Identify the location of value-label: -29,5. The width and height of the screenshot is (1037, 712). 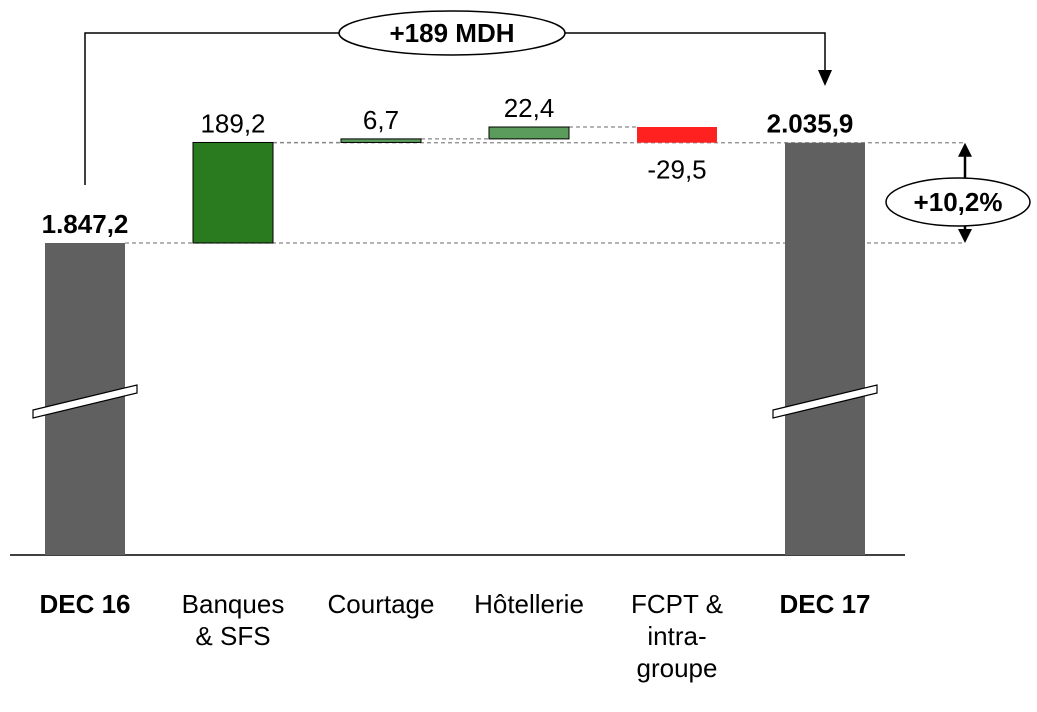
(676, 170).